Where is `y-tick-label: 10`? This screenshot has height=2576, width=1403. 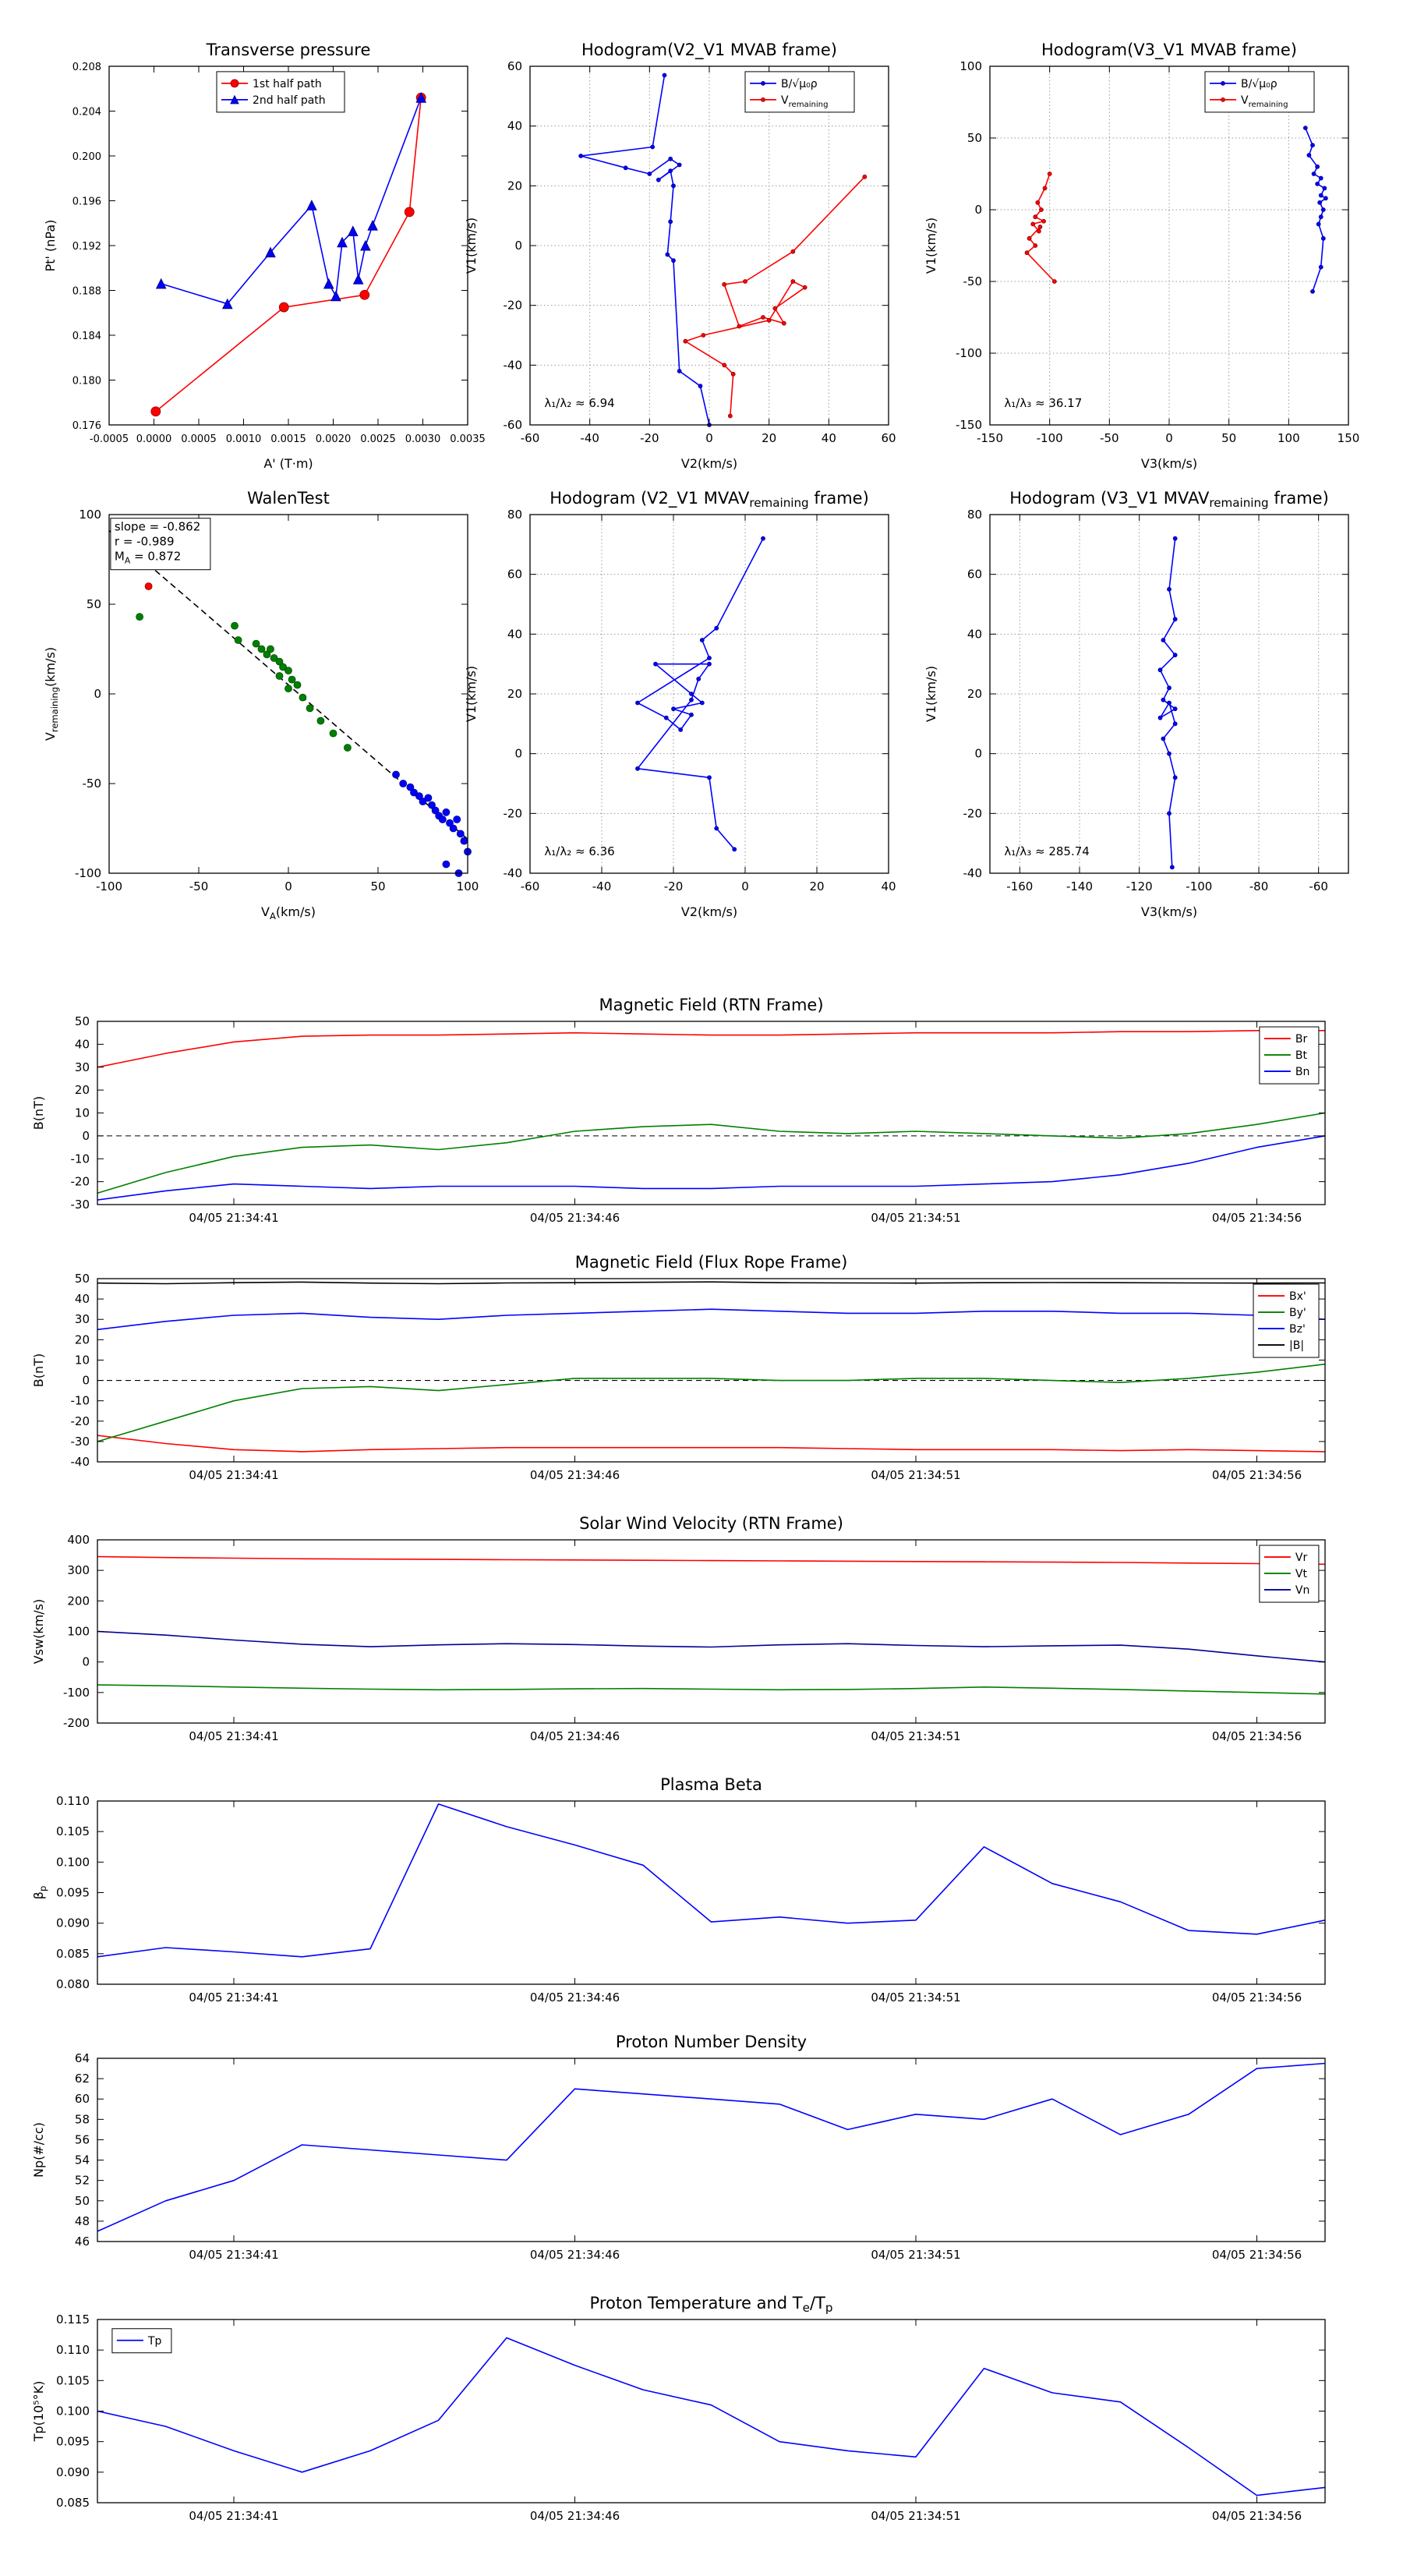
y-tick-label: 10 is located at coordinates (82, 1113).